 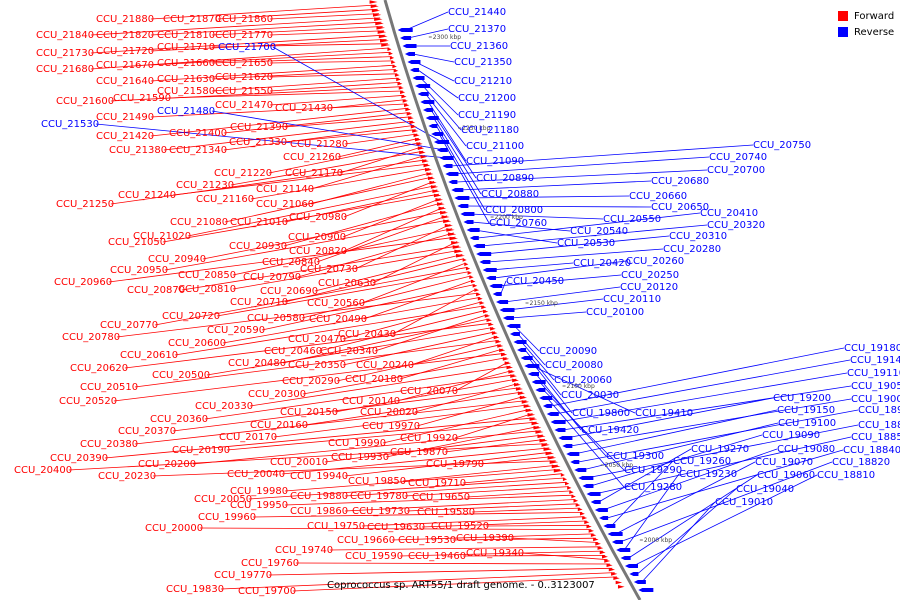 I want to click on reverse-gene-label: CCU_20100, so click(x=615, y=312).